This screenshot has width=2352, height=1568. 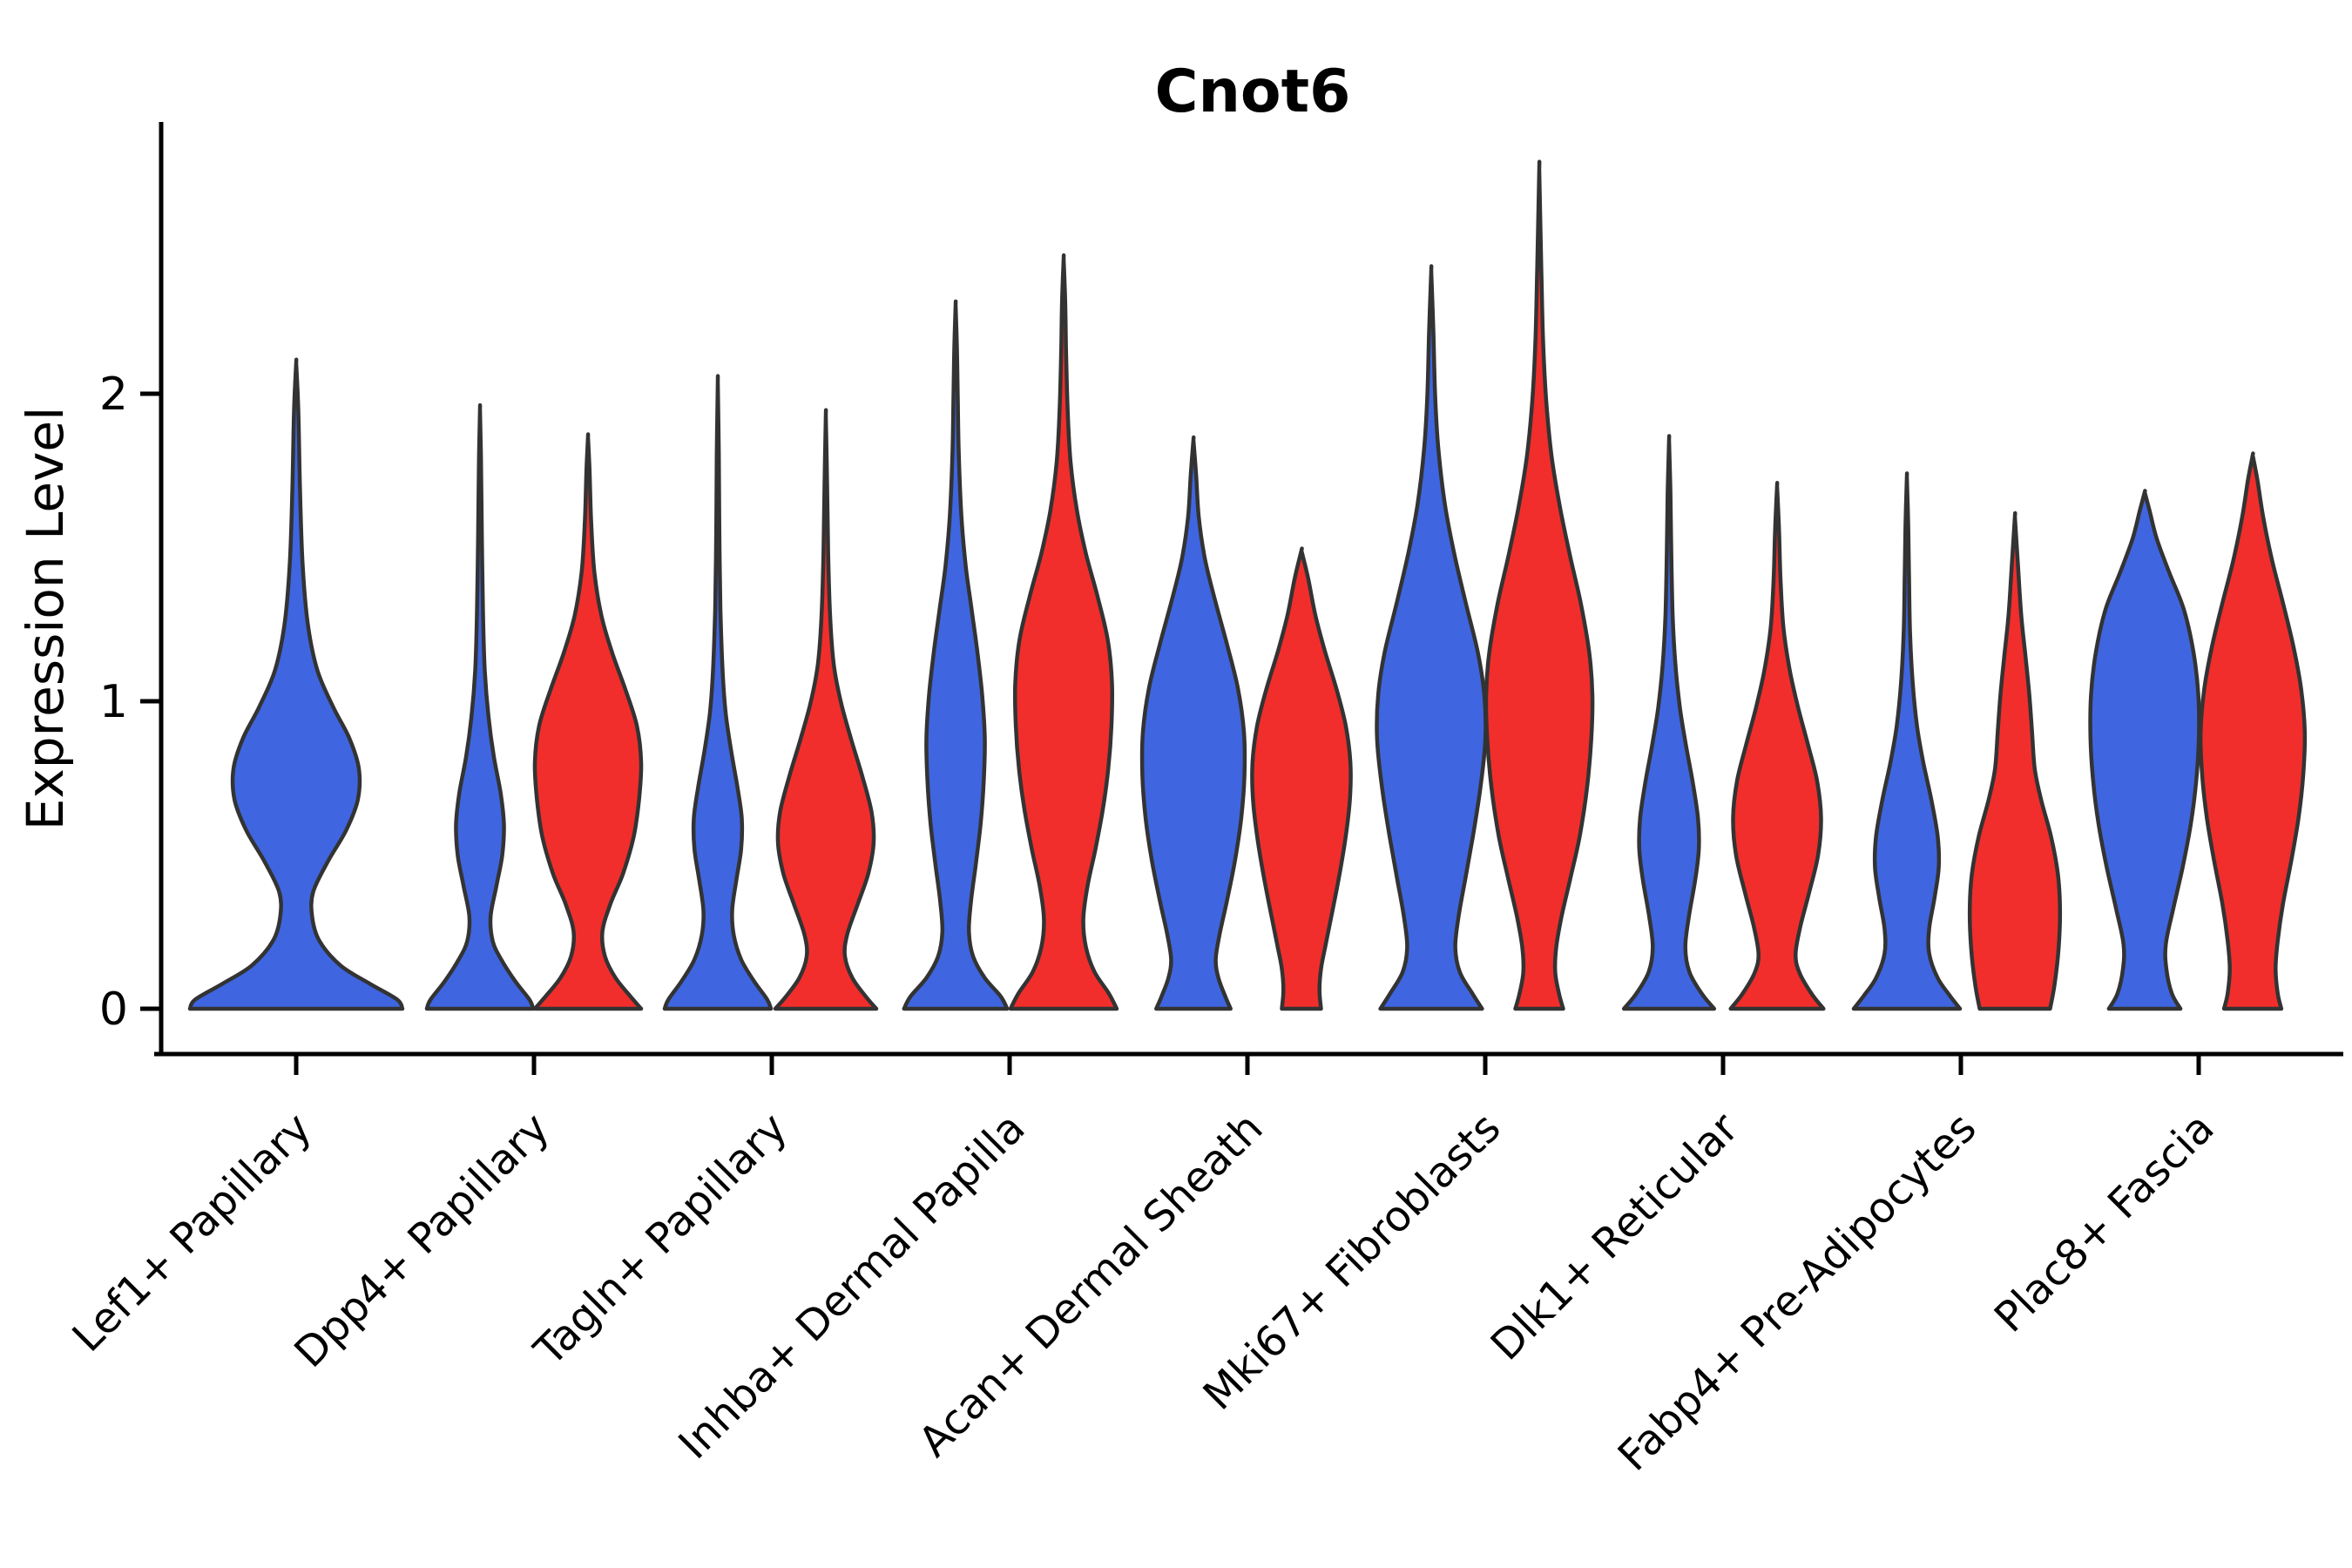 What do you see at coordinates (660, 1240) in the screenshot?
I see `x-tick-label: Tagln+ Papillary` at bounding box center [660, 1240].